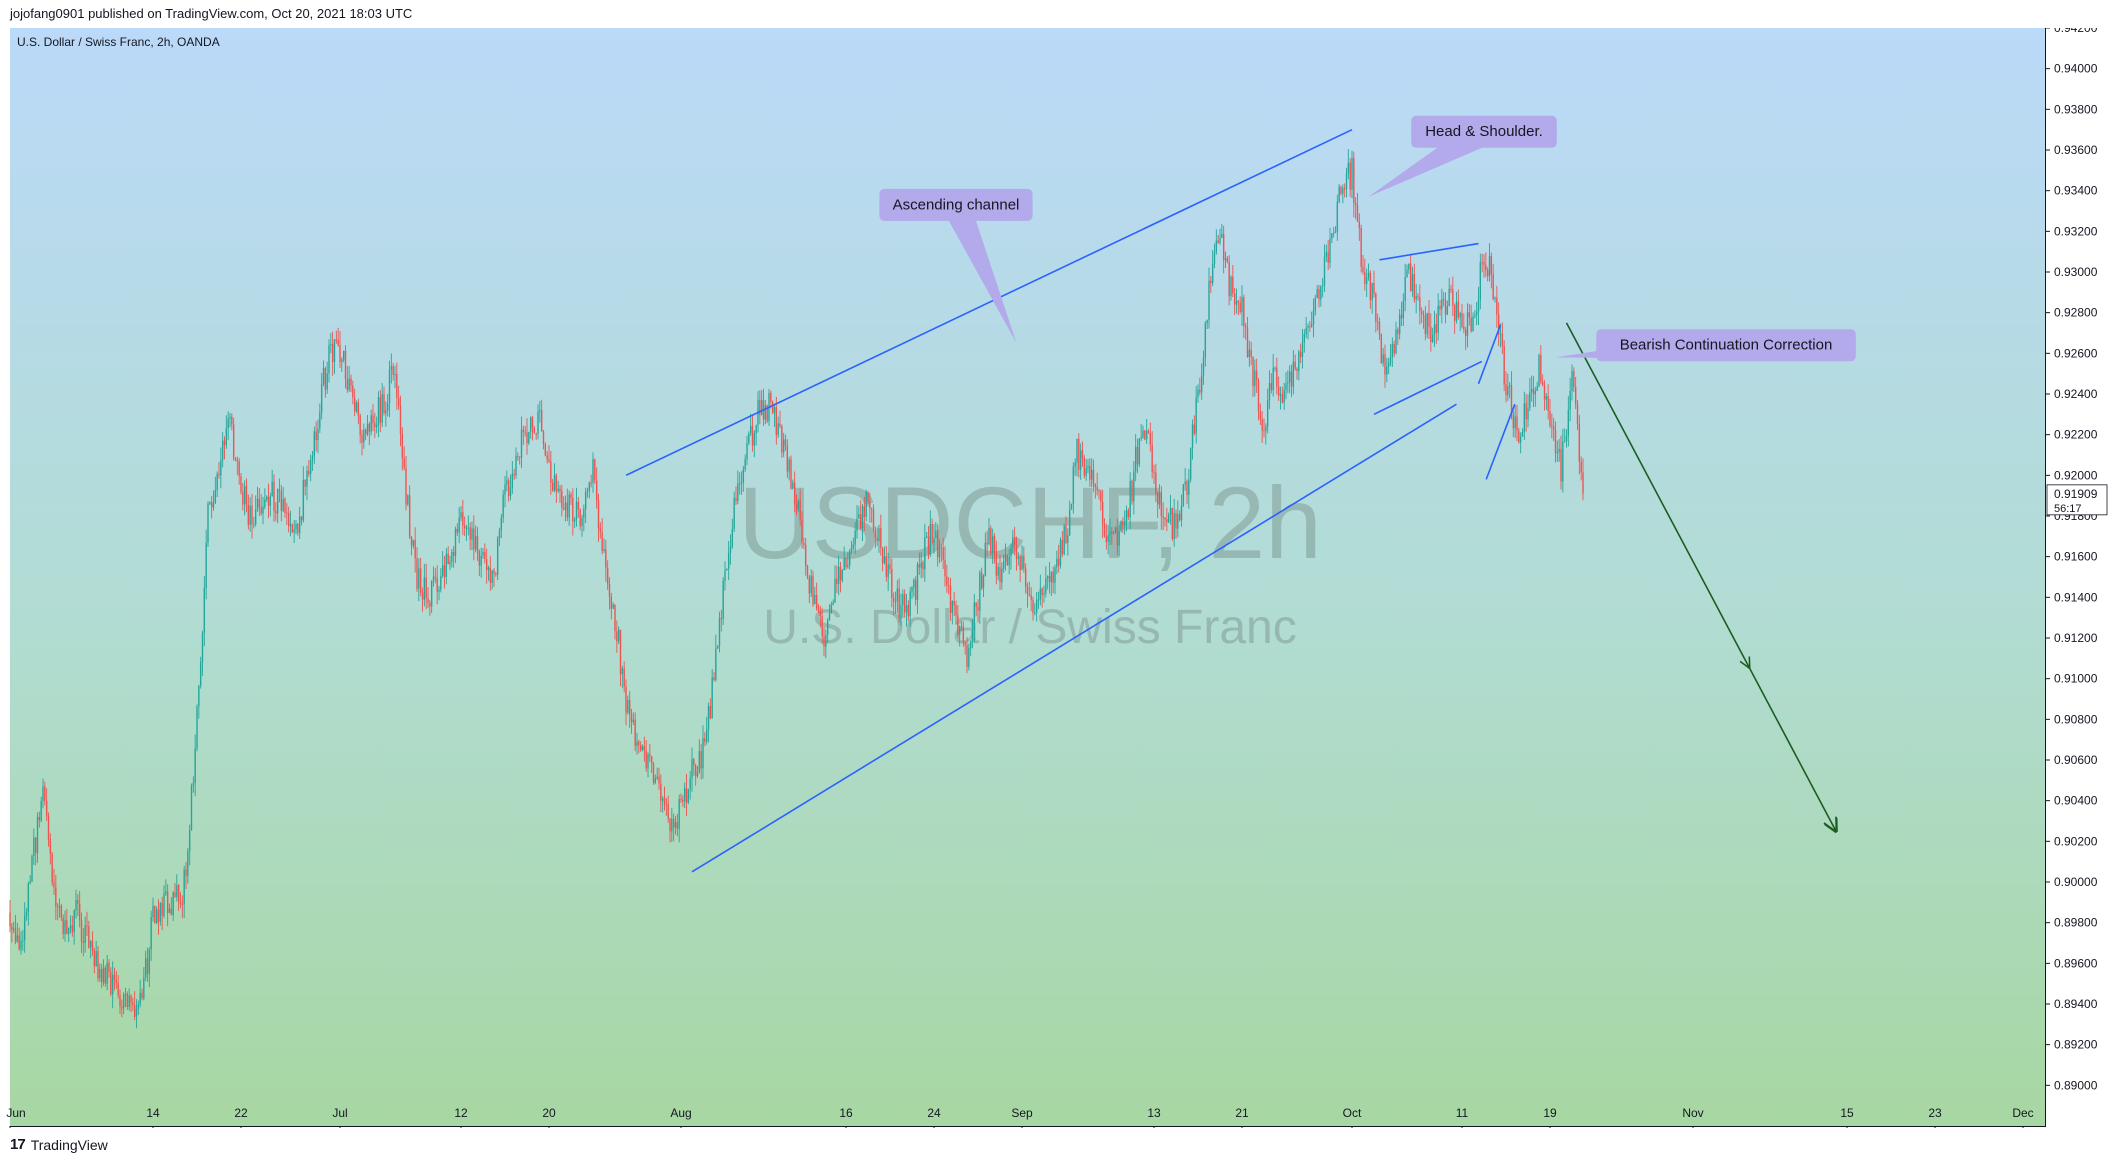  Describe the element at coordinates (1462, 156) in the screenshot. I see `callout-annotation: Head & Shoulder.` at that location.